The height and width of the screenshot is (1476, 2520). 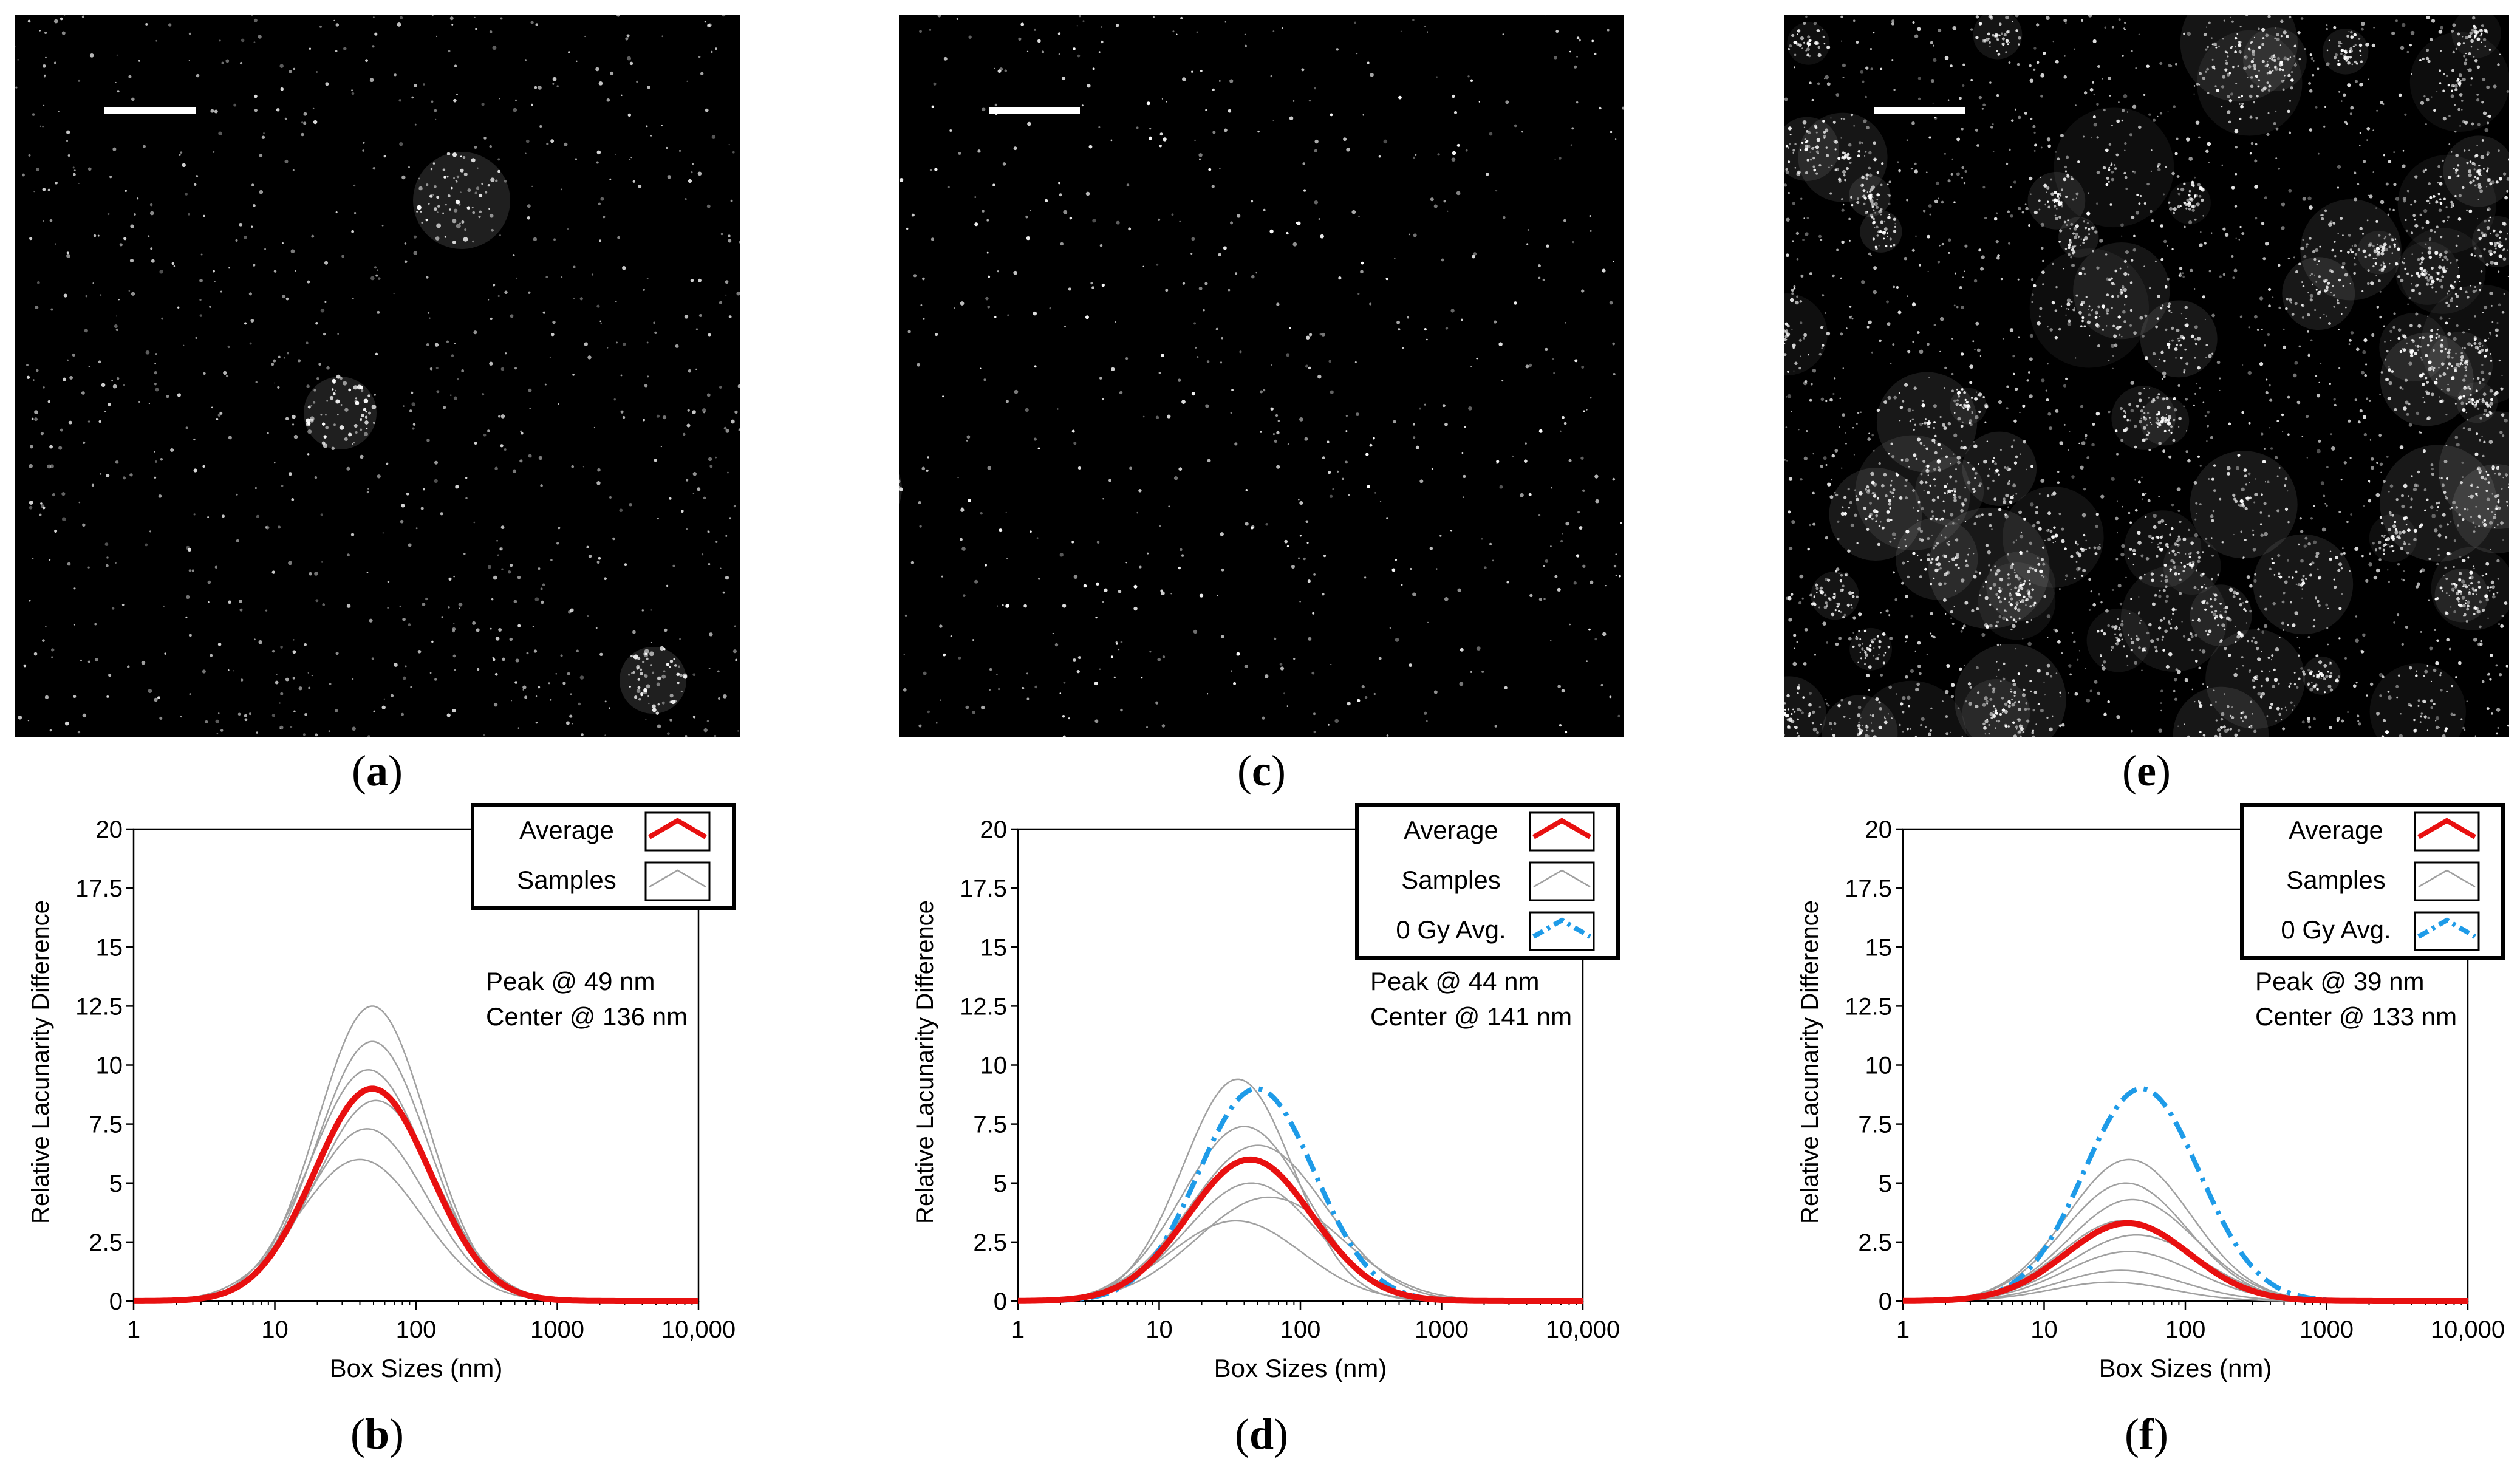 I want to click on caption-d-letter: d, so click(x=1261, y=1434).